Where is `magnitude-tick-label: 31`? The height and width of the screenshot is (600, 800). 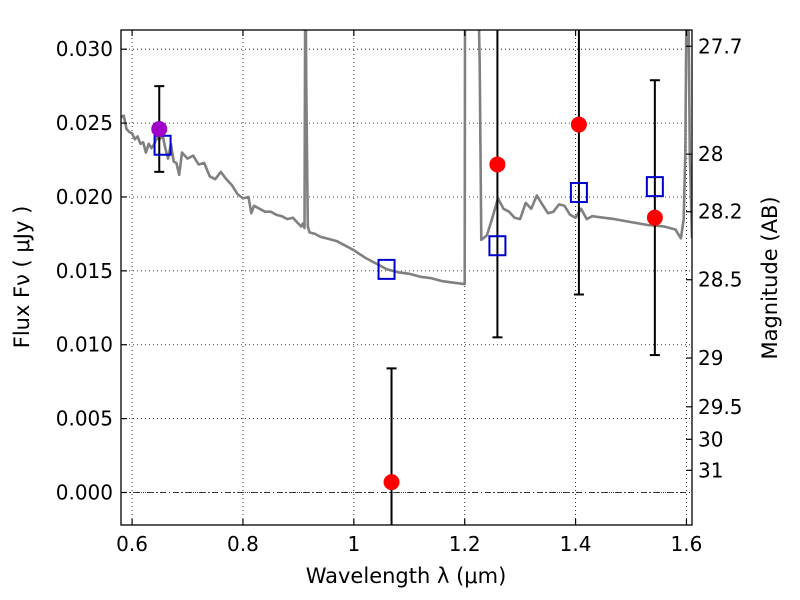 magnitude-tick-label: 31 is located at coordinates (710, 470).